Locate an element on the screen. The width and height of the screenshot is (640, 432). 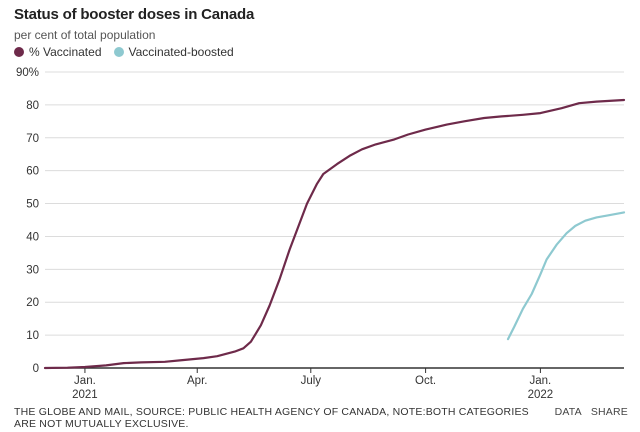
y-tick-label-30: 30 is located at coordinates (32, 270).